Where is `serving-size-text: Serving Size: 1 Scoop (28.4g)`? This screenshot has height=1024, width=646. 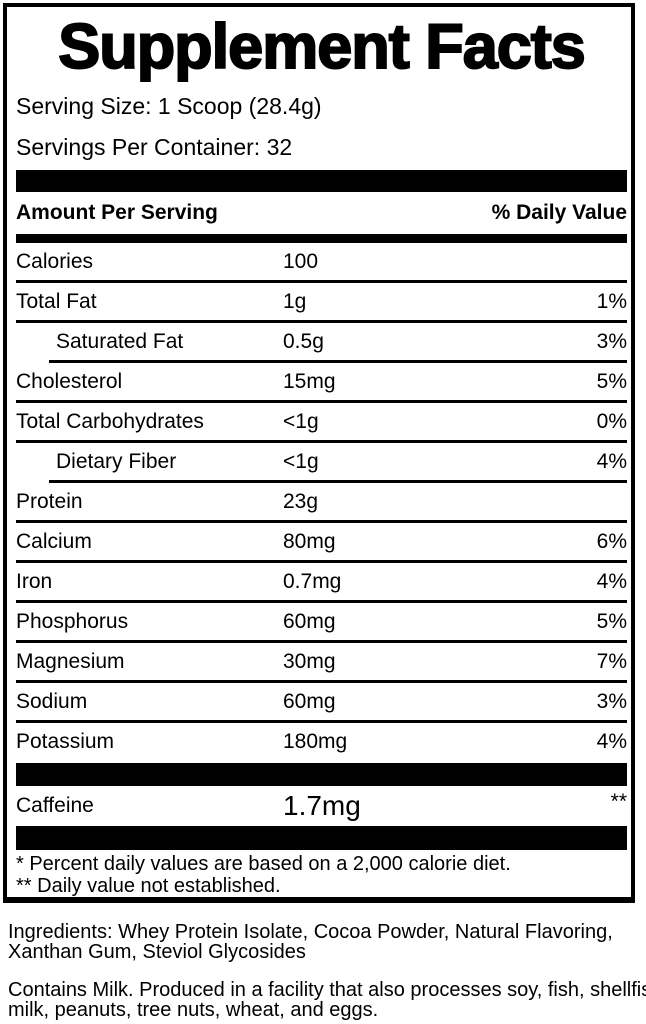
serving-size-text: Serving Size: 1 Scoop (28.4g) is located at coordinates (169, 106).